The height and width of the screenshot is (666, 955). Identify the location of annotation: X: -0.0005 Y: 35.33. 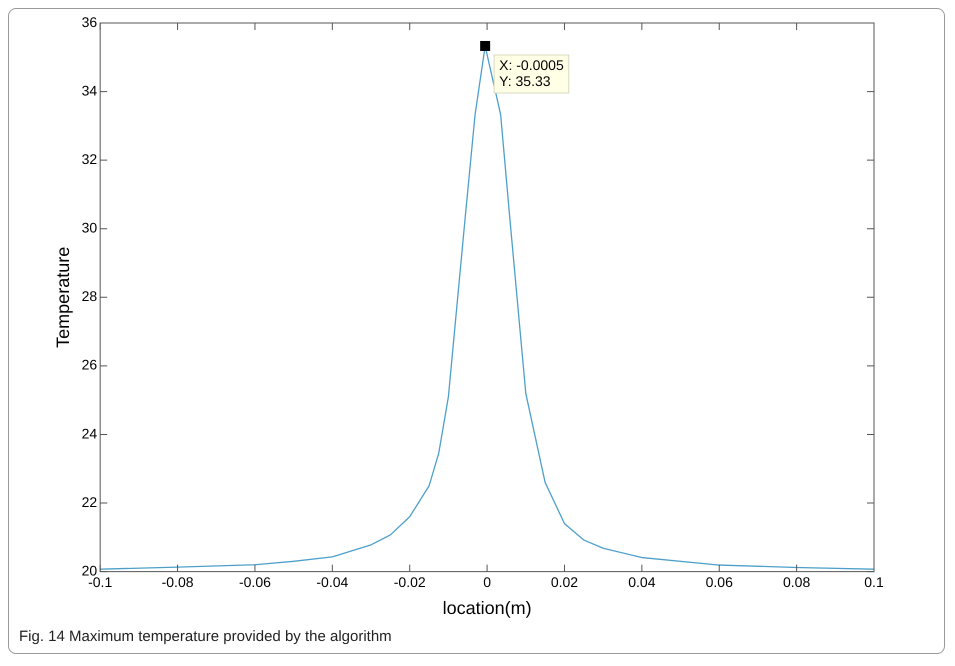
(531, 72).